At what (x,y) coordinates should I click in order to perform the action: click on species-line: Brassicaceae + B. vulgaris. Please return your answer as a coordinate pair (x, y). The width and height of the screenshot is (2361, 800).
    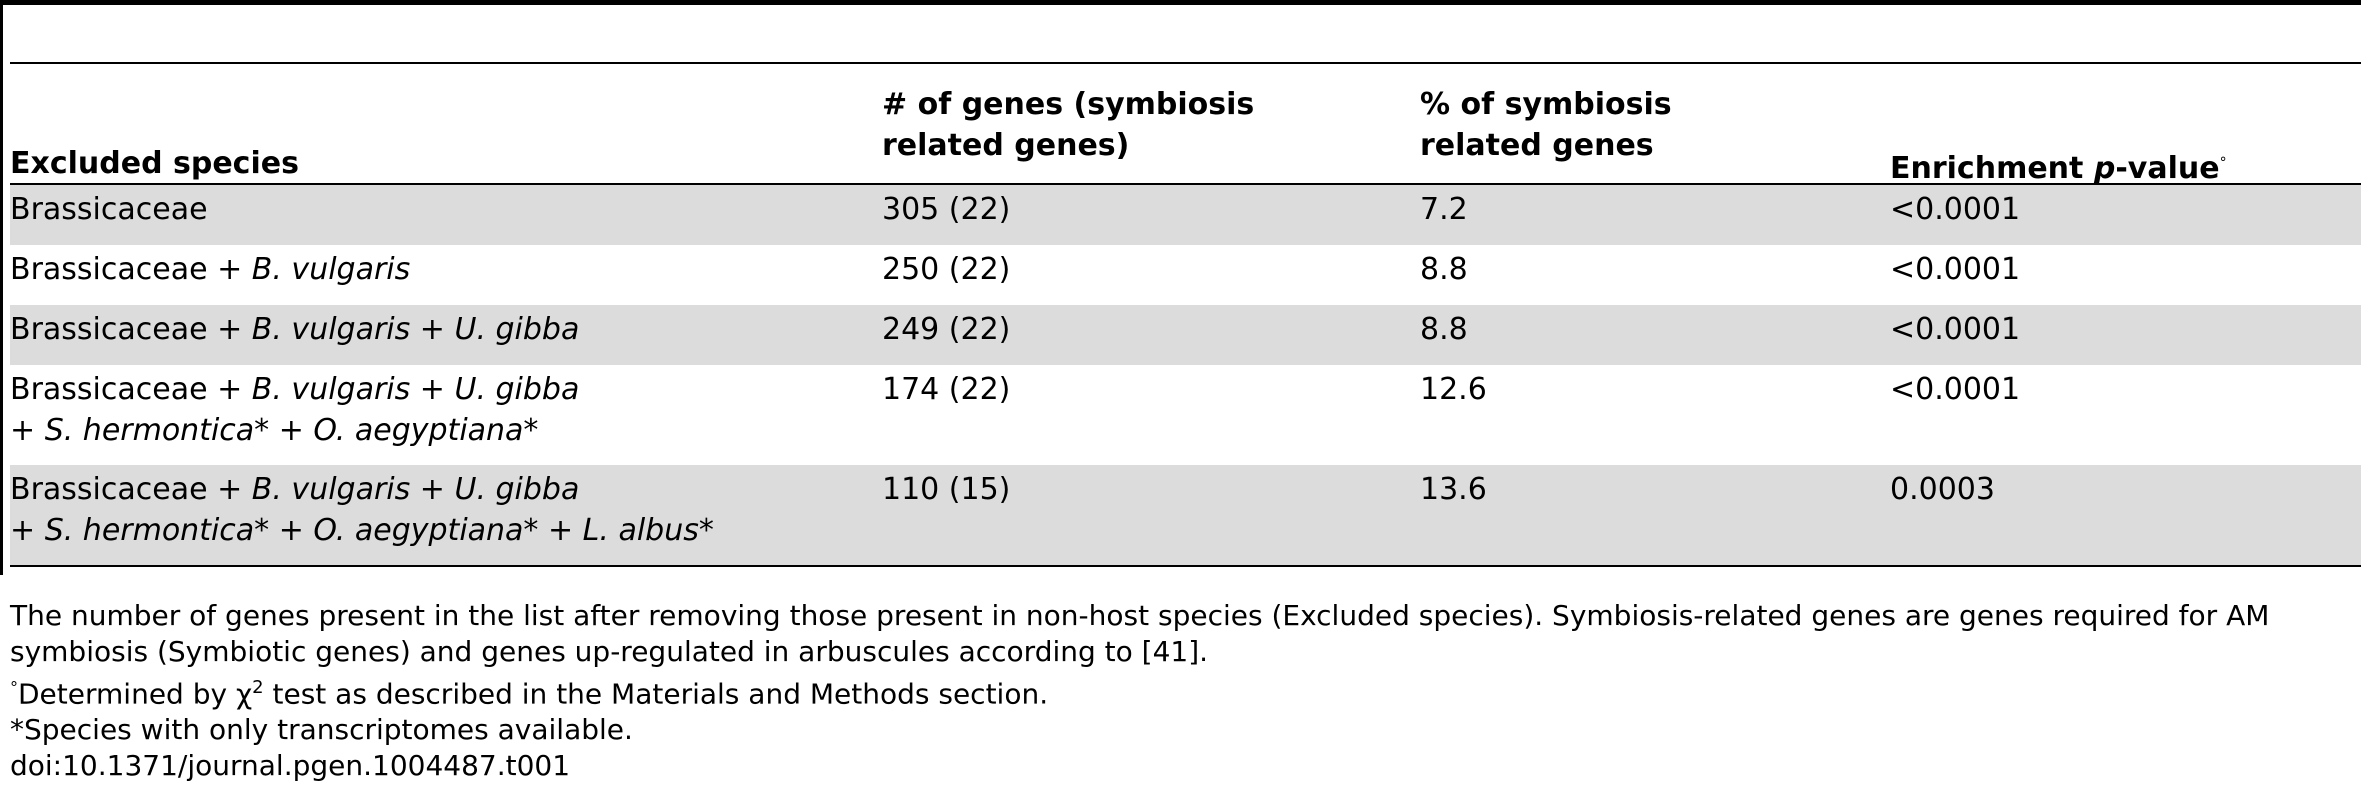
    Looking at the image, I should click on (210, 269).